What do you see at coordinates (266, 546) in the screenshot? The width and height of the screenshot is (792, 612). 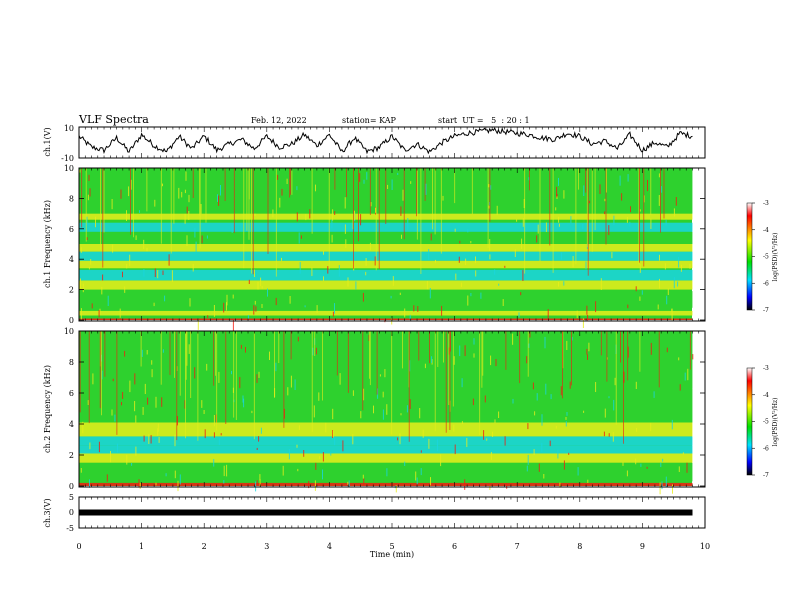 I see `x-tick-label: 3` at bounding box center [266, 546].